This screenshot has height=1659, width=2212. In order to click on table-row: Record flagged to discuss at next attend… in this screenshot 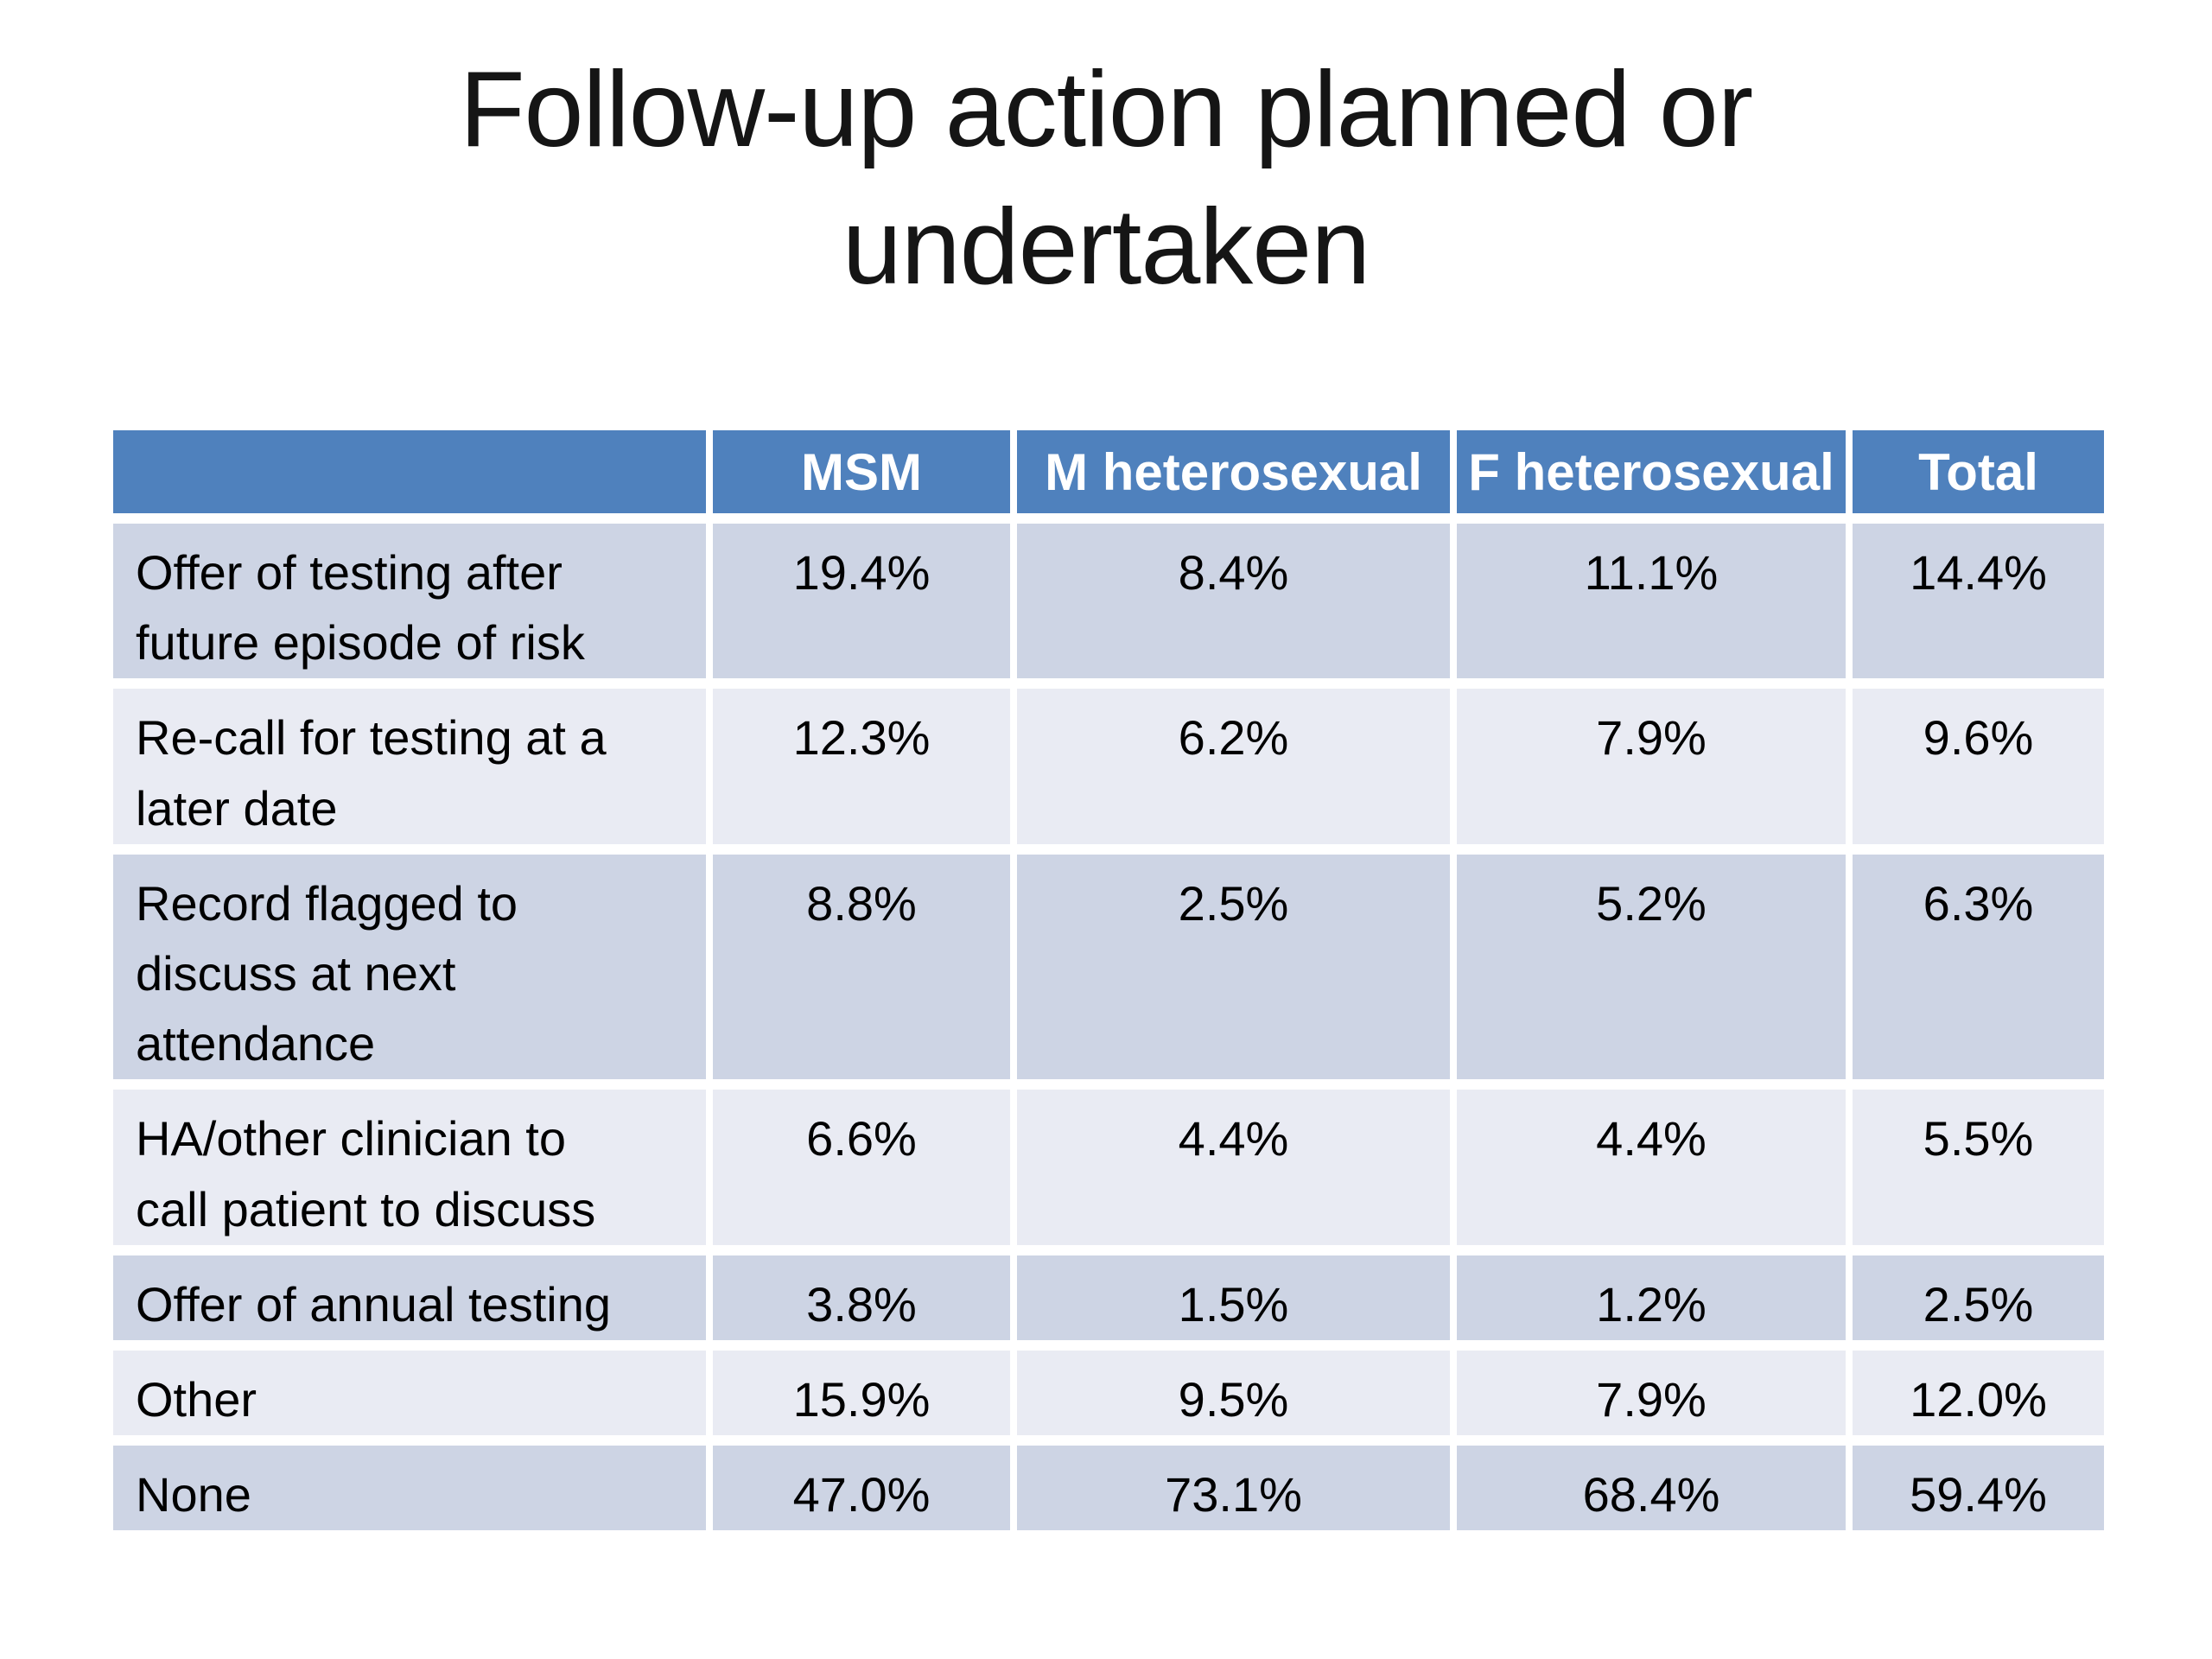, I will do `click(1108, 967)`.